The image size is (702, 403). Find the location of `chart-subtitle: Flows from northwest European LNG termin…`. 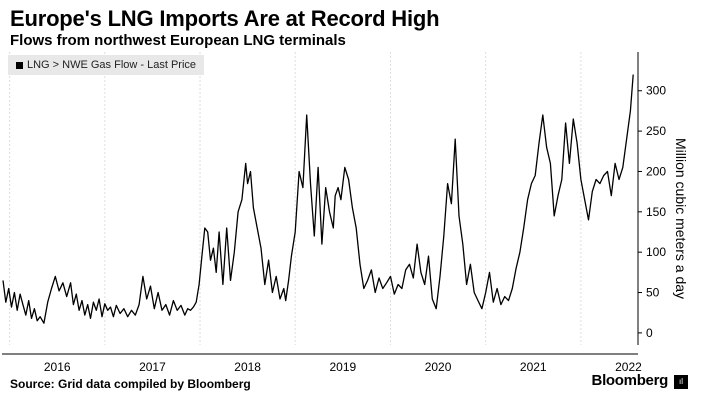

chart-subtitle: Flows from northwest European LNG termin… is located at coordinates (178, 40).